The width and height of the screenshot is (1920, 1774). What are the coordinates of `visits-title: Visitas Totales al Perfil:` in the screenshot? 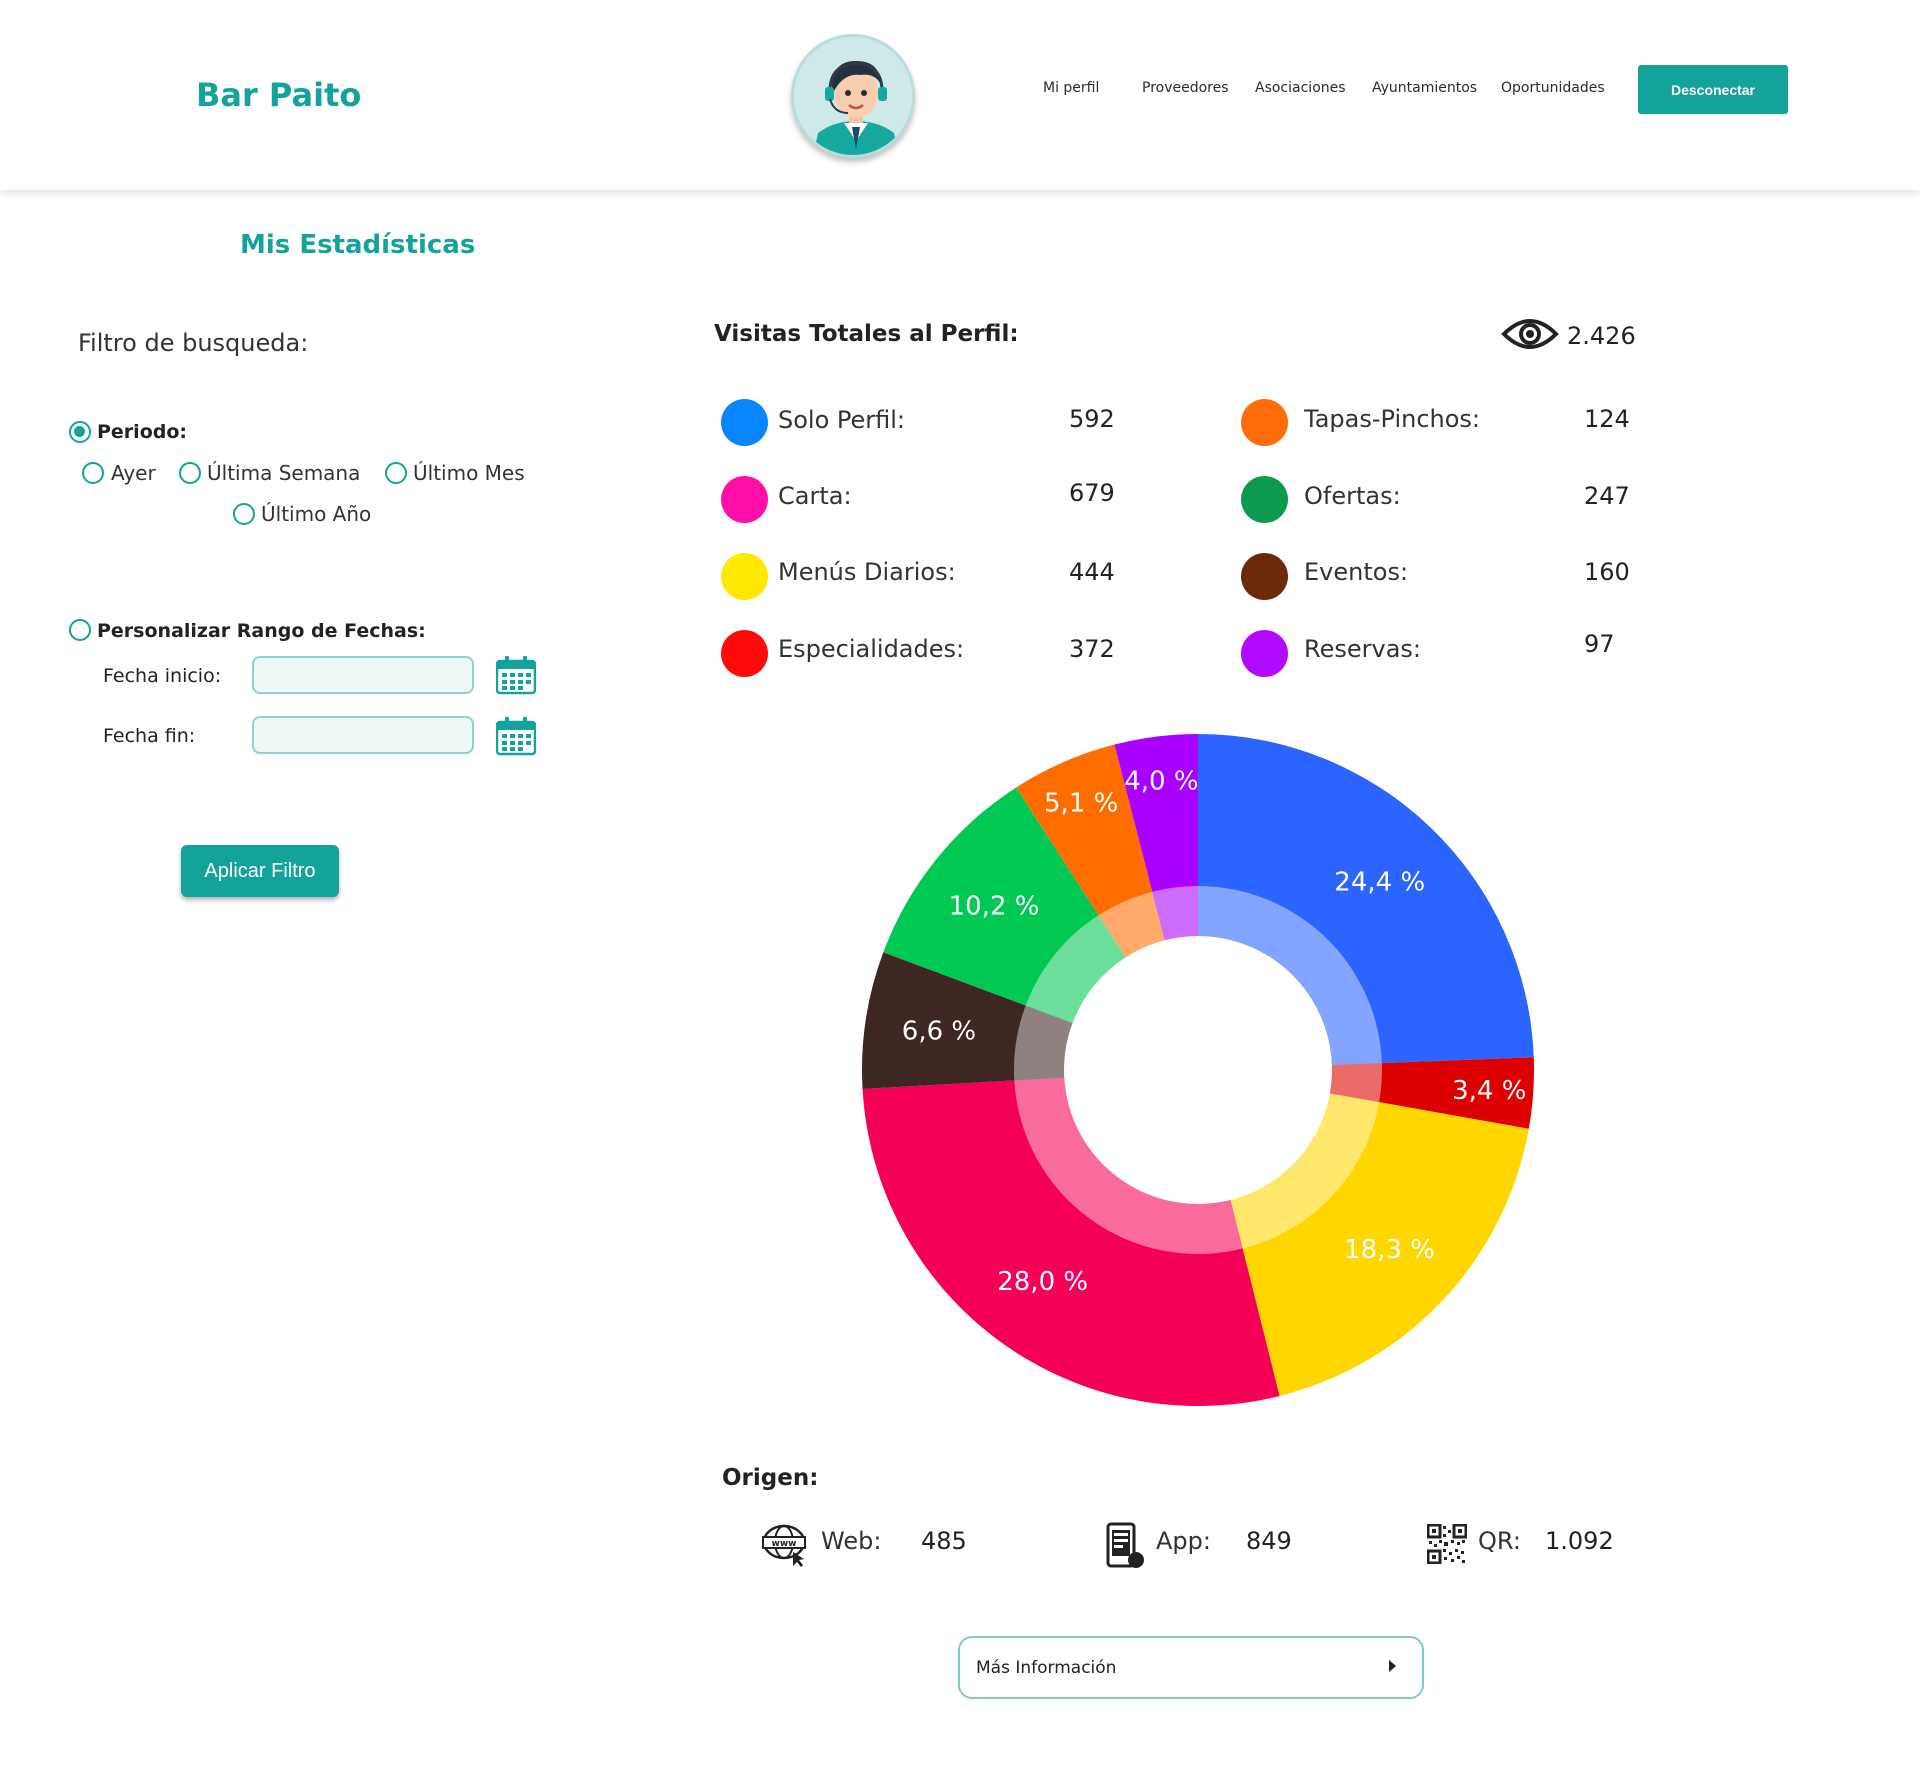 It's located at (866, 334).